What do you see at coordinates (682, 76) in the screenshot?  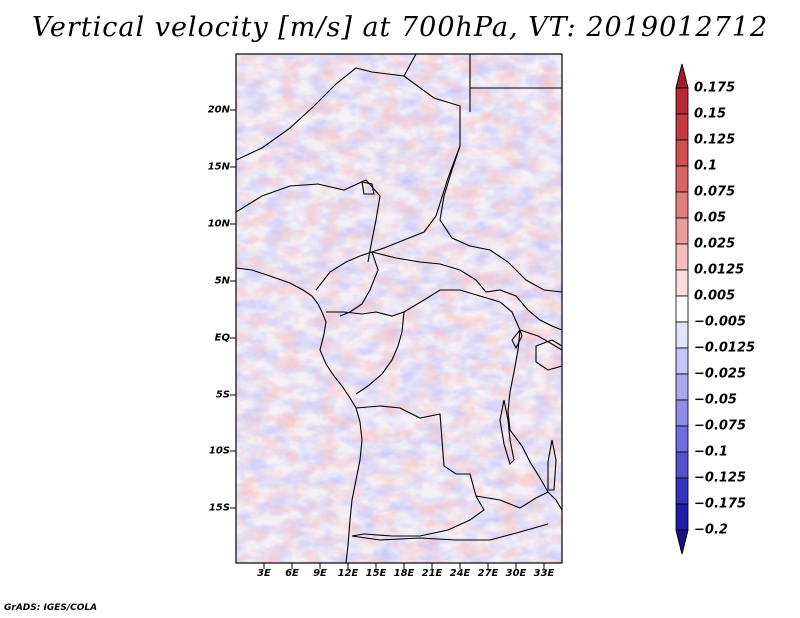 I see `colorbar-top-arrow` at bounding box center [682, 76].